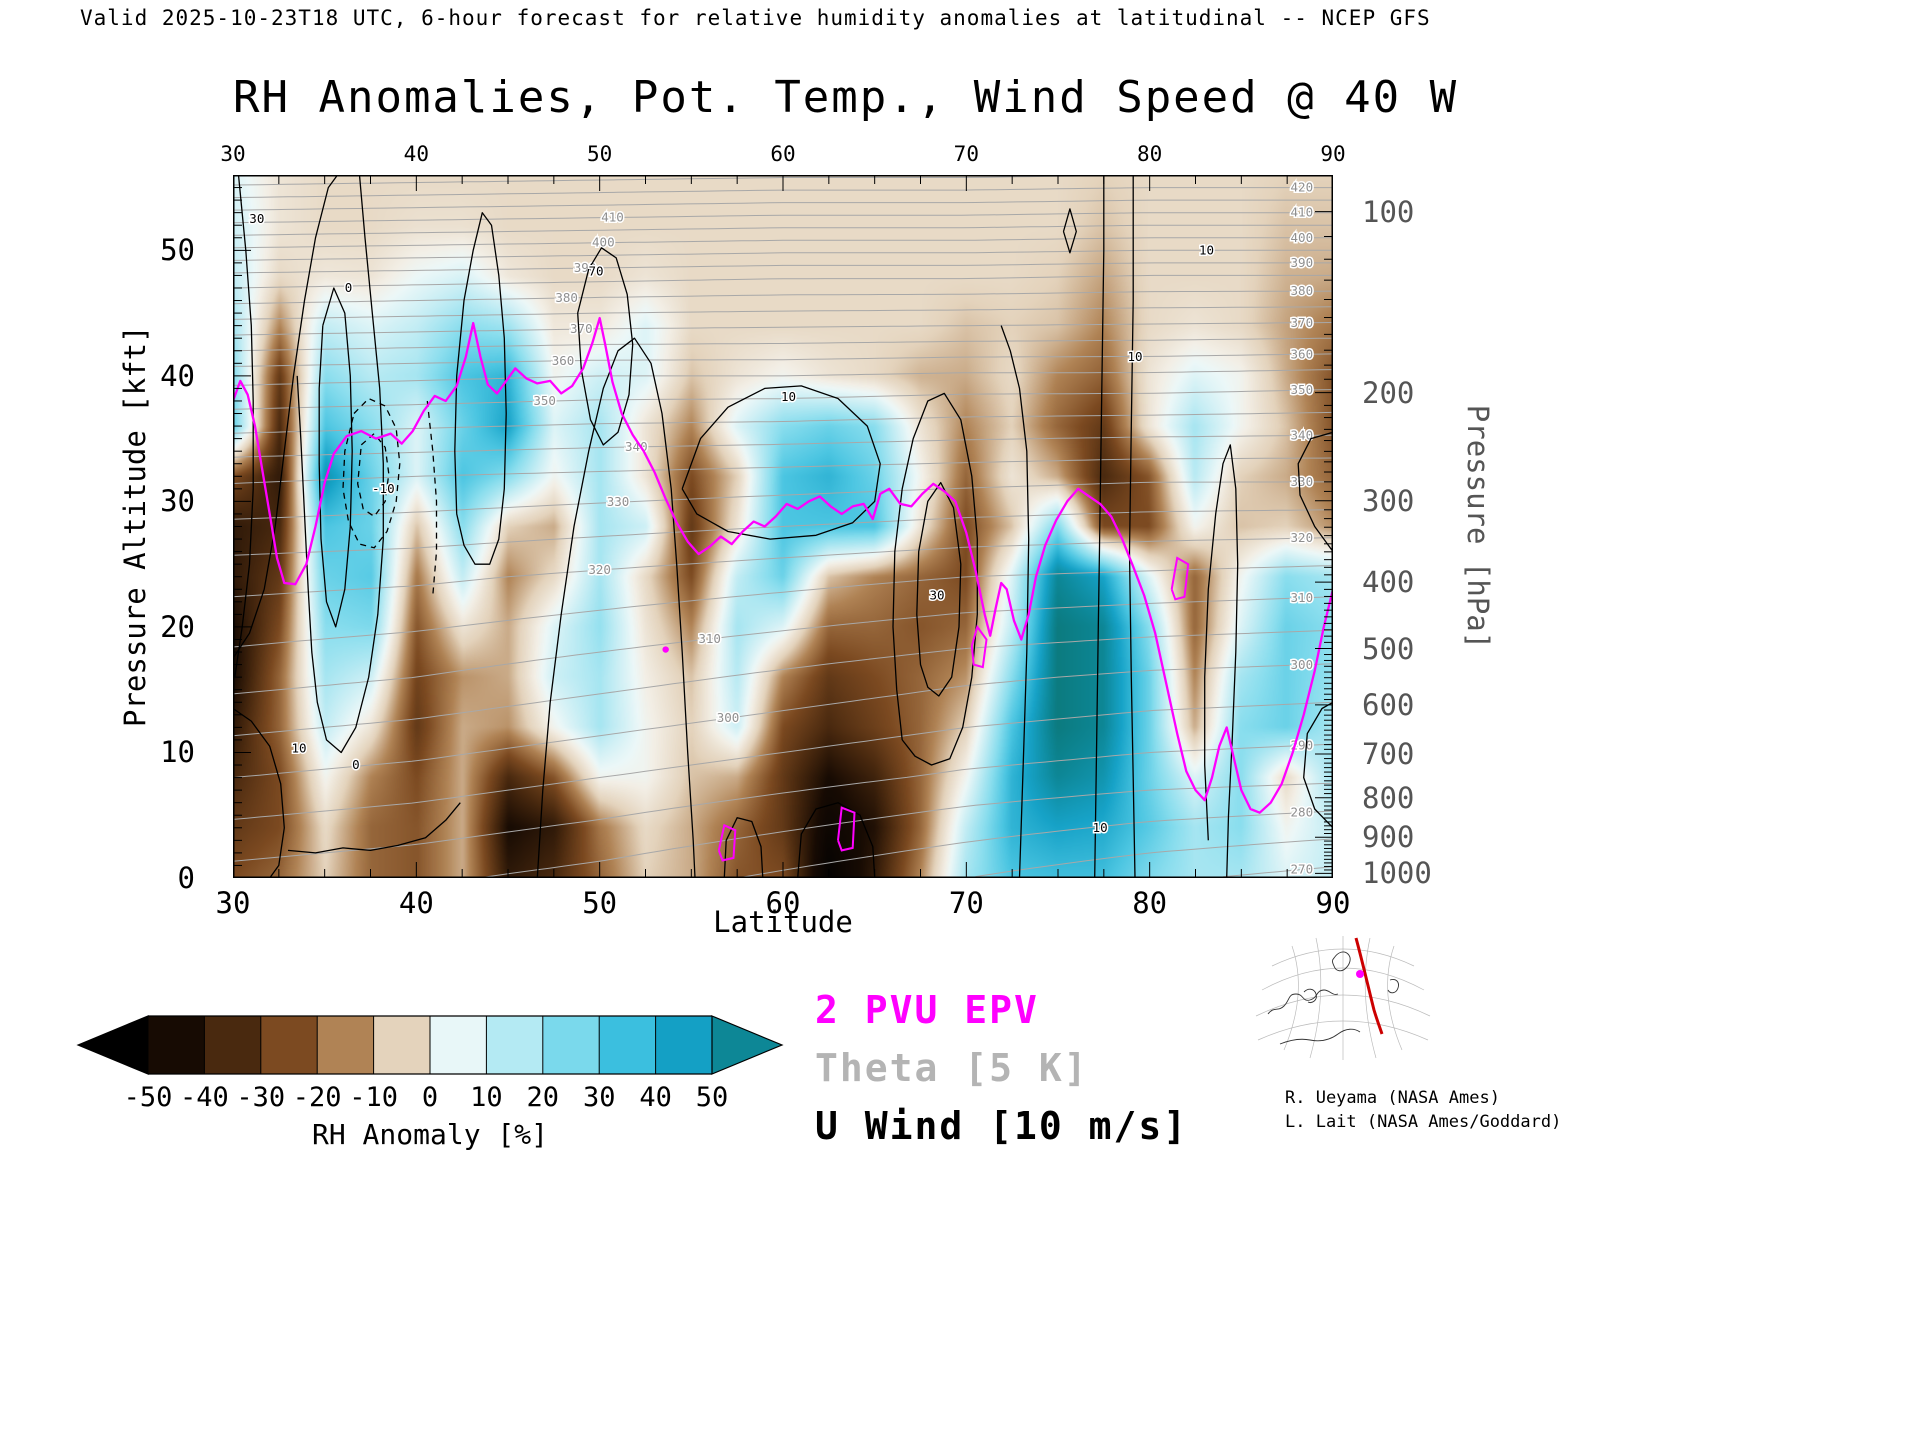 The width and height of the screenshot is (1920, 1440). I want to click on x-tick-label-top: 70, so click(966, 154).